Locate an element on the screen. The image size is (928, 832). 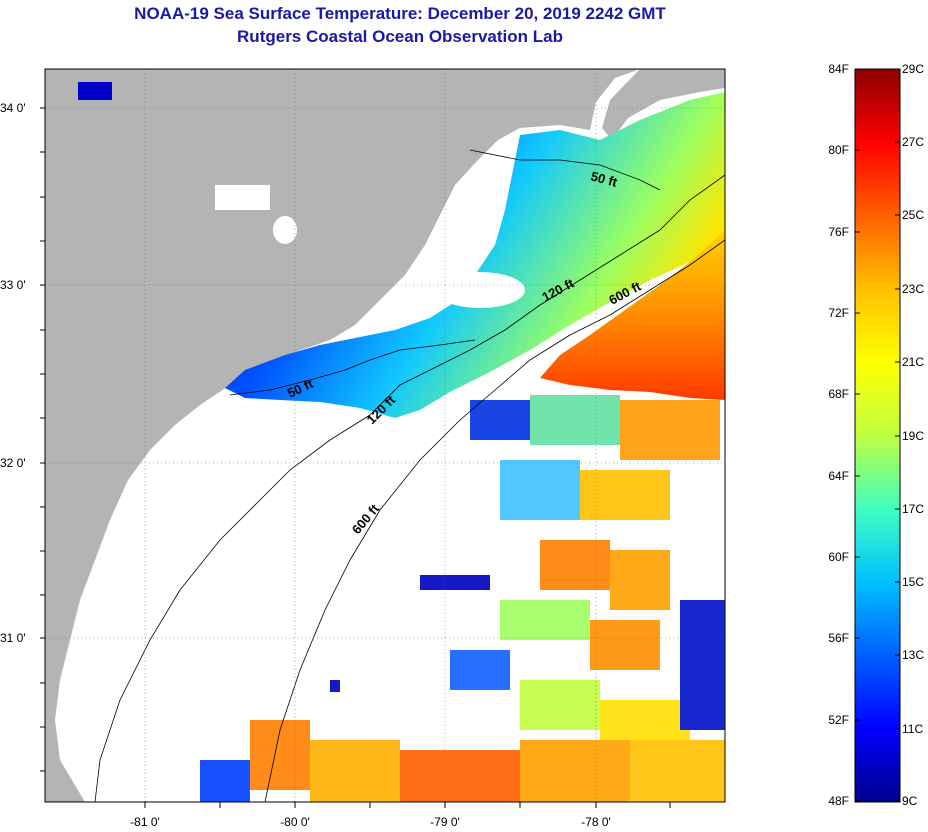
colorbar-c-label: 23C is located at coordinates (913, 289).